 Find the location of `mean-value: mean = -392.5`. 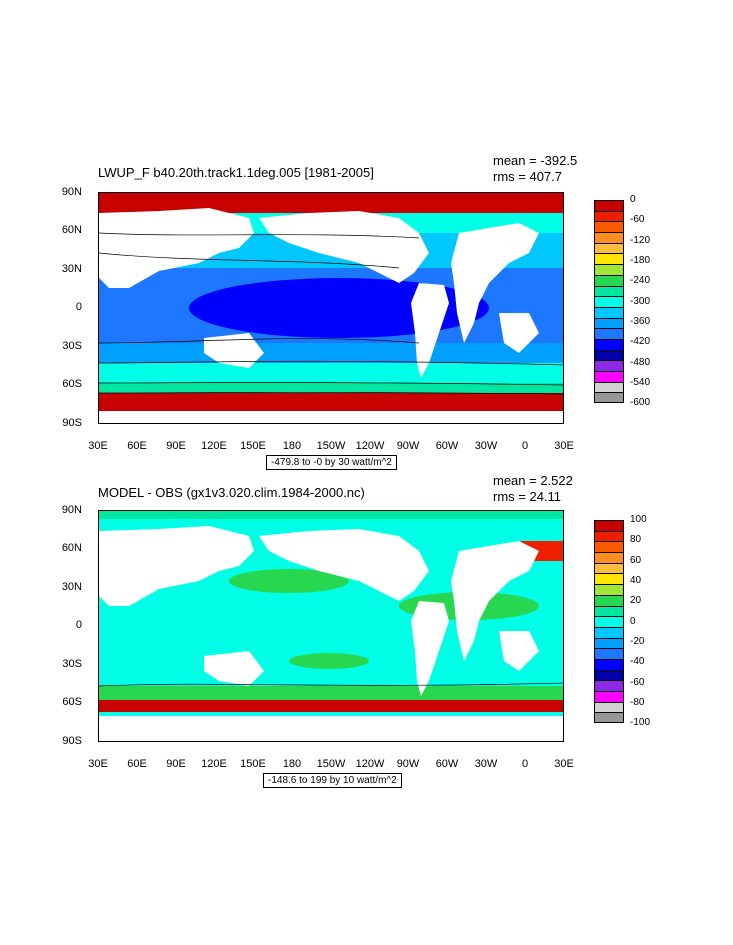

mean-value: mean = -392.5 is located at coordinates (535, 160).